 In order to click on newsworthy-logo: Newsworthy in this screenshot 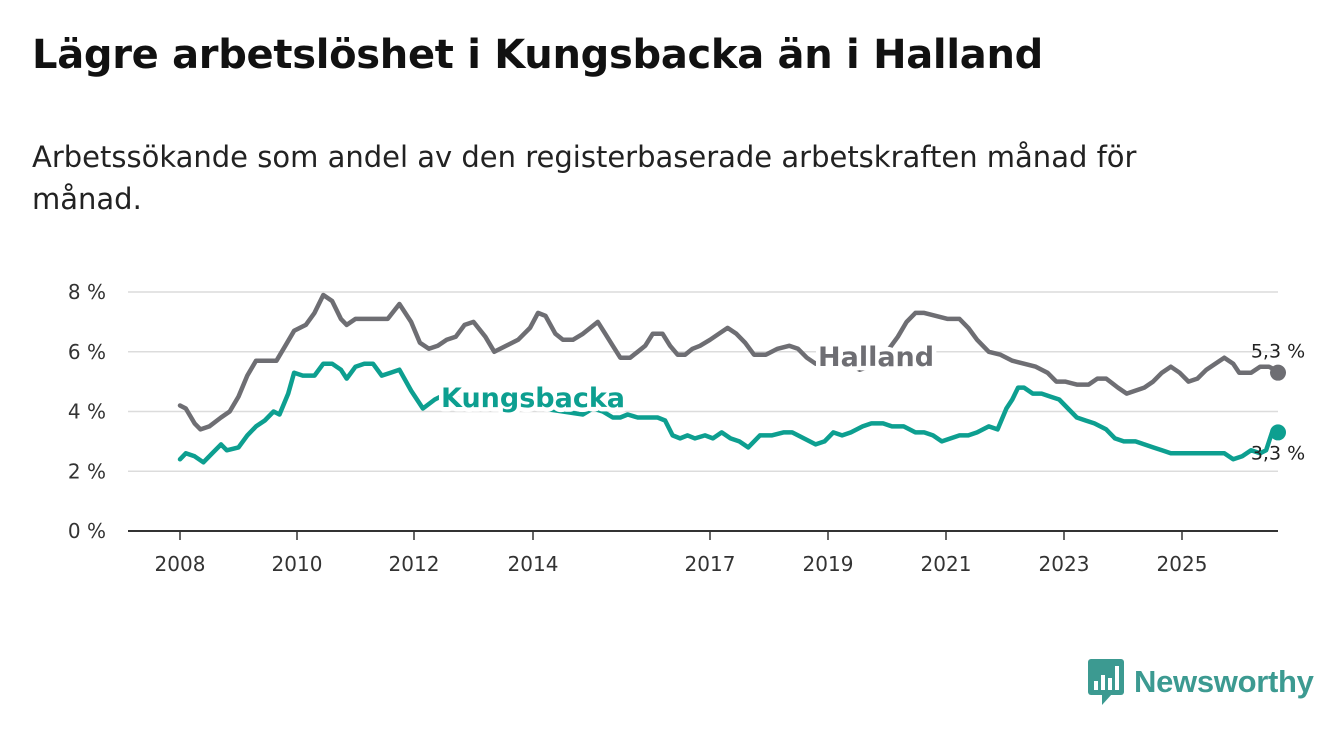, I will do `click(1201, 682)`.